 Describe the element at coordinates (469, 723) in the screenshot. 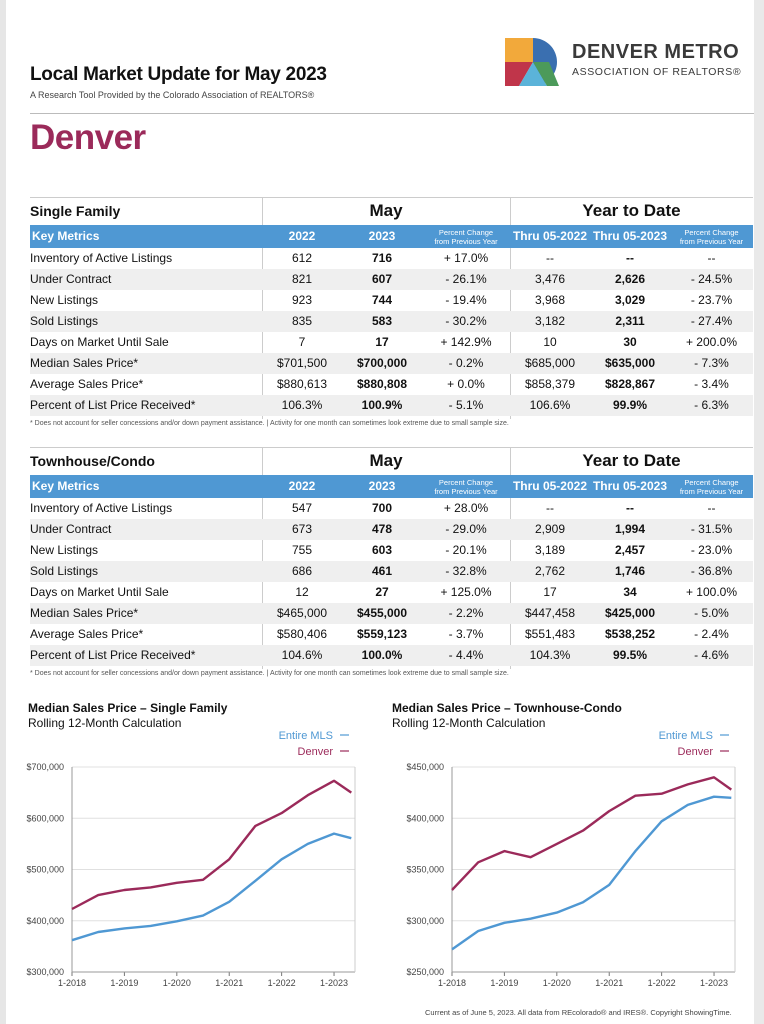

I see `chart-subtitle: Rolling 12-Month Calculation` at that location.